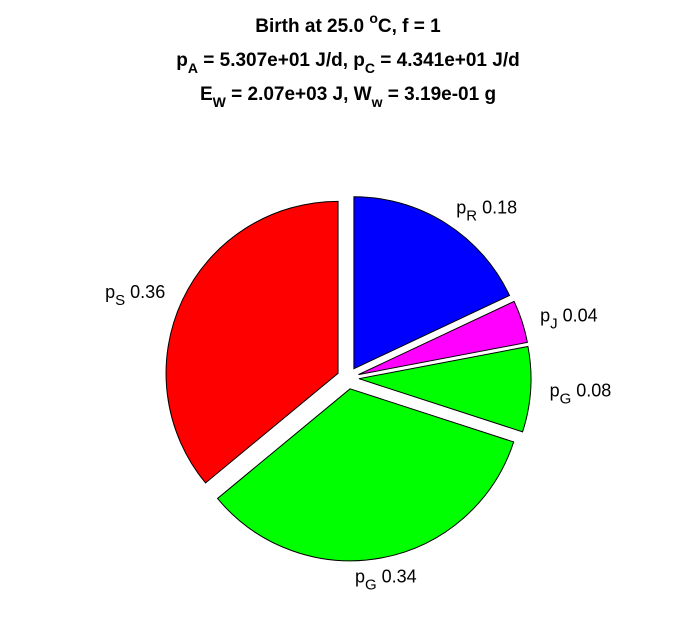 The width and height of the screenshot is (696, 618). Describe the element at coordinates (471, 215) in the screenshot. I see `label-subscript: R` at that location.